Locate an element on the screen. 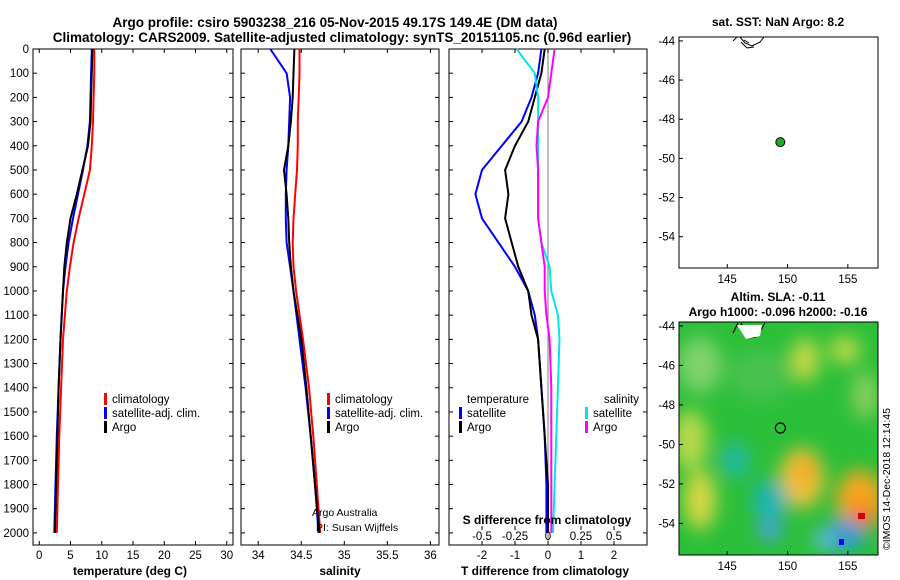  salinity-legend: climatology satellite-adj. clim. Argo is located at coordinates (375, 413).